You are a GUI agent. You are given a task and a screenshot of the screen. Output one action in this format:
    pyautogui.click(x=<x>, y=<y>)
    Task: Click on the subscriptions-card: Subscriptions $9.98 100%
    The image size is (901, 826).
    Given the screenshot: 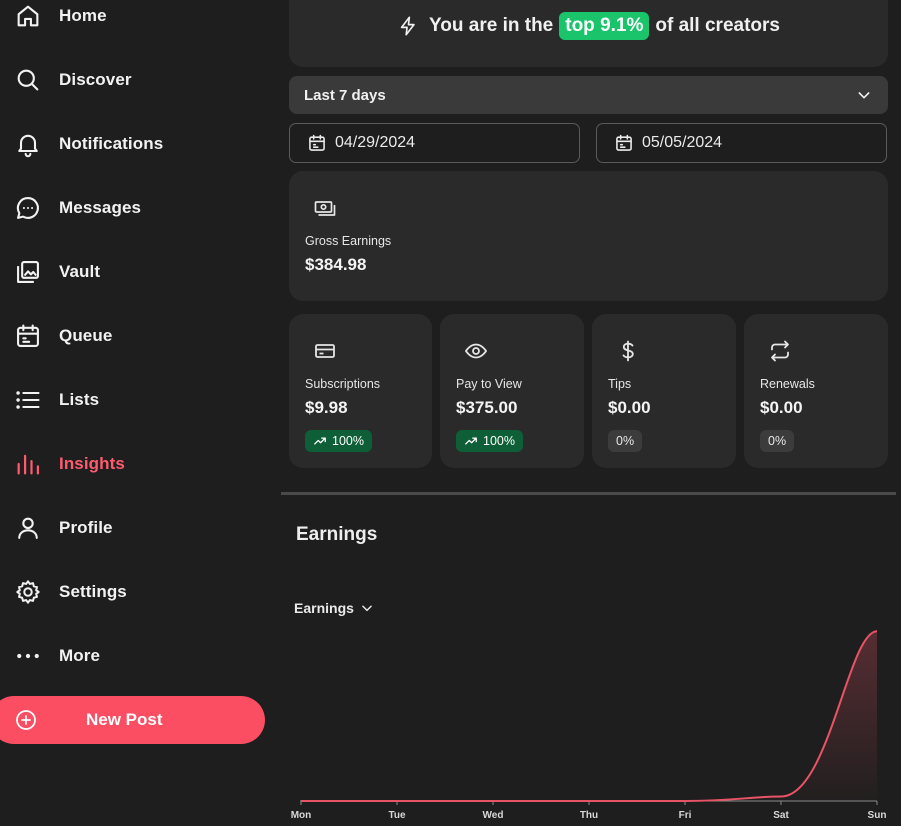 What is the action you would take?
    pyautogui.click(x=360, y=391)
    